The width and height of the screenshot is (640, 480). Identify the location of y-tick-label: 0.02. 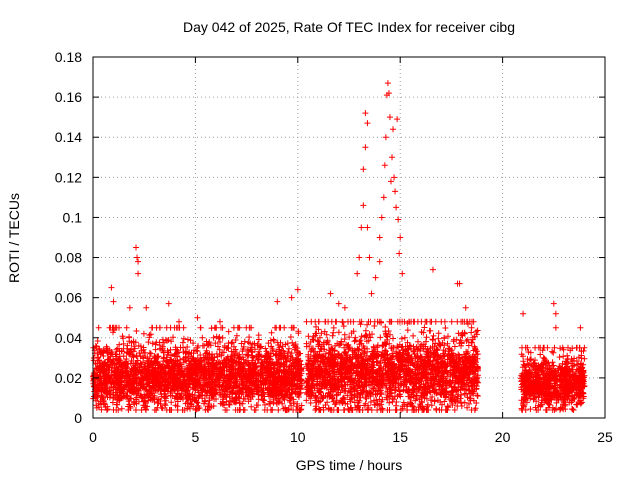
(68, 378).